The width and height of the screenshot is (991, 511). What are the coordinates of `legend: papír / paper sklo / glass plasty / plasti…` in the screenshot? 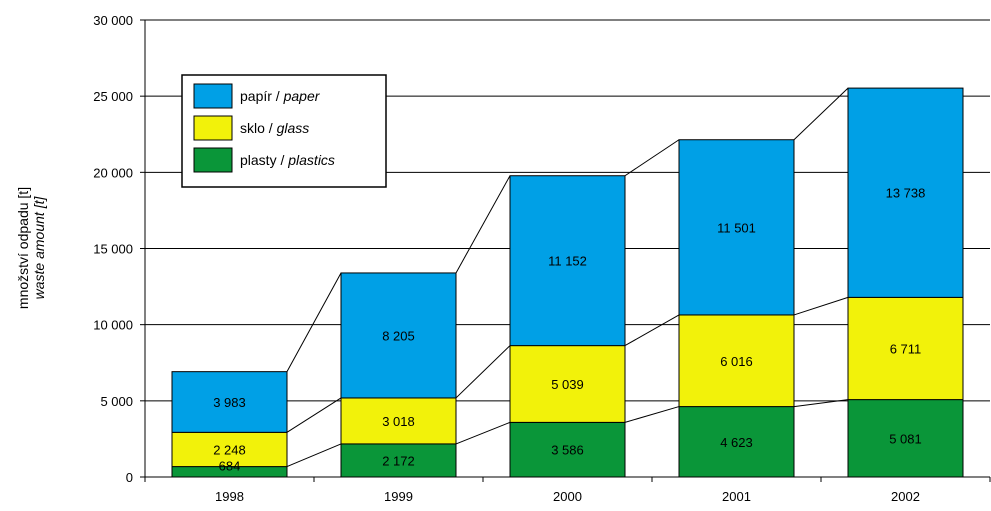 It's located at (284, 131).